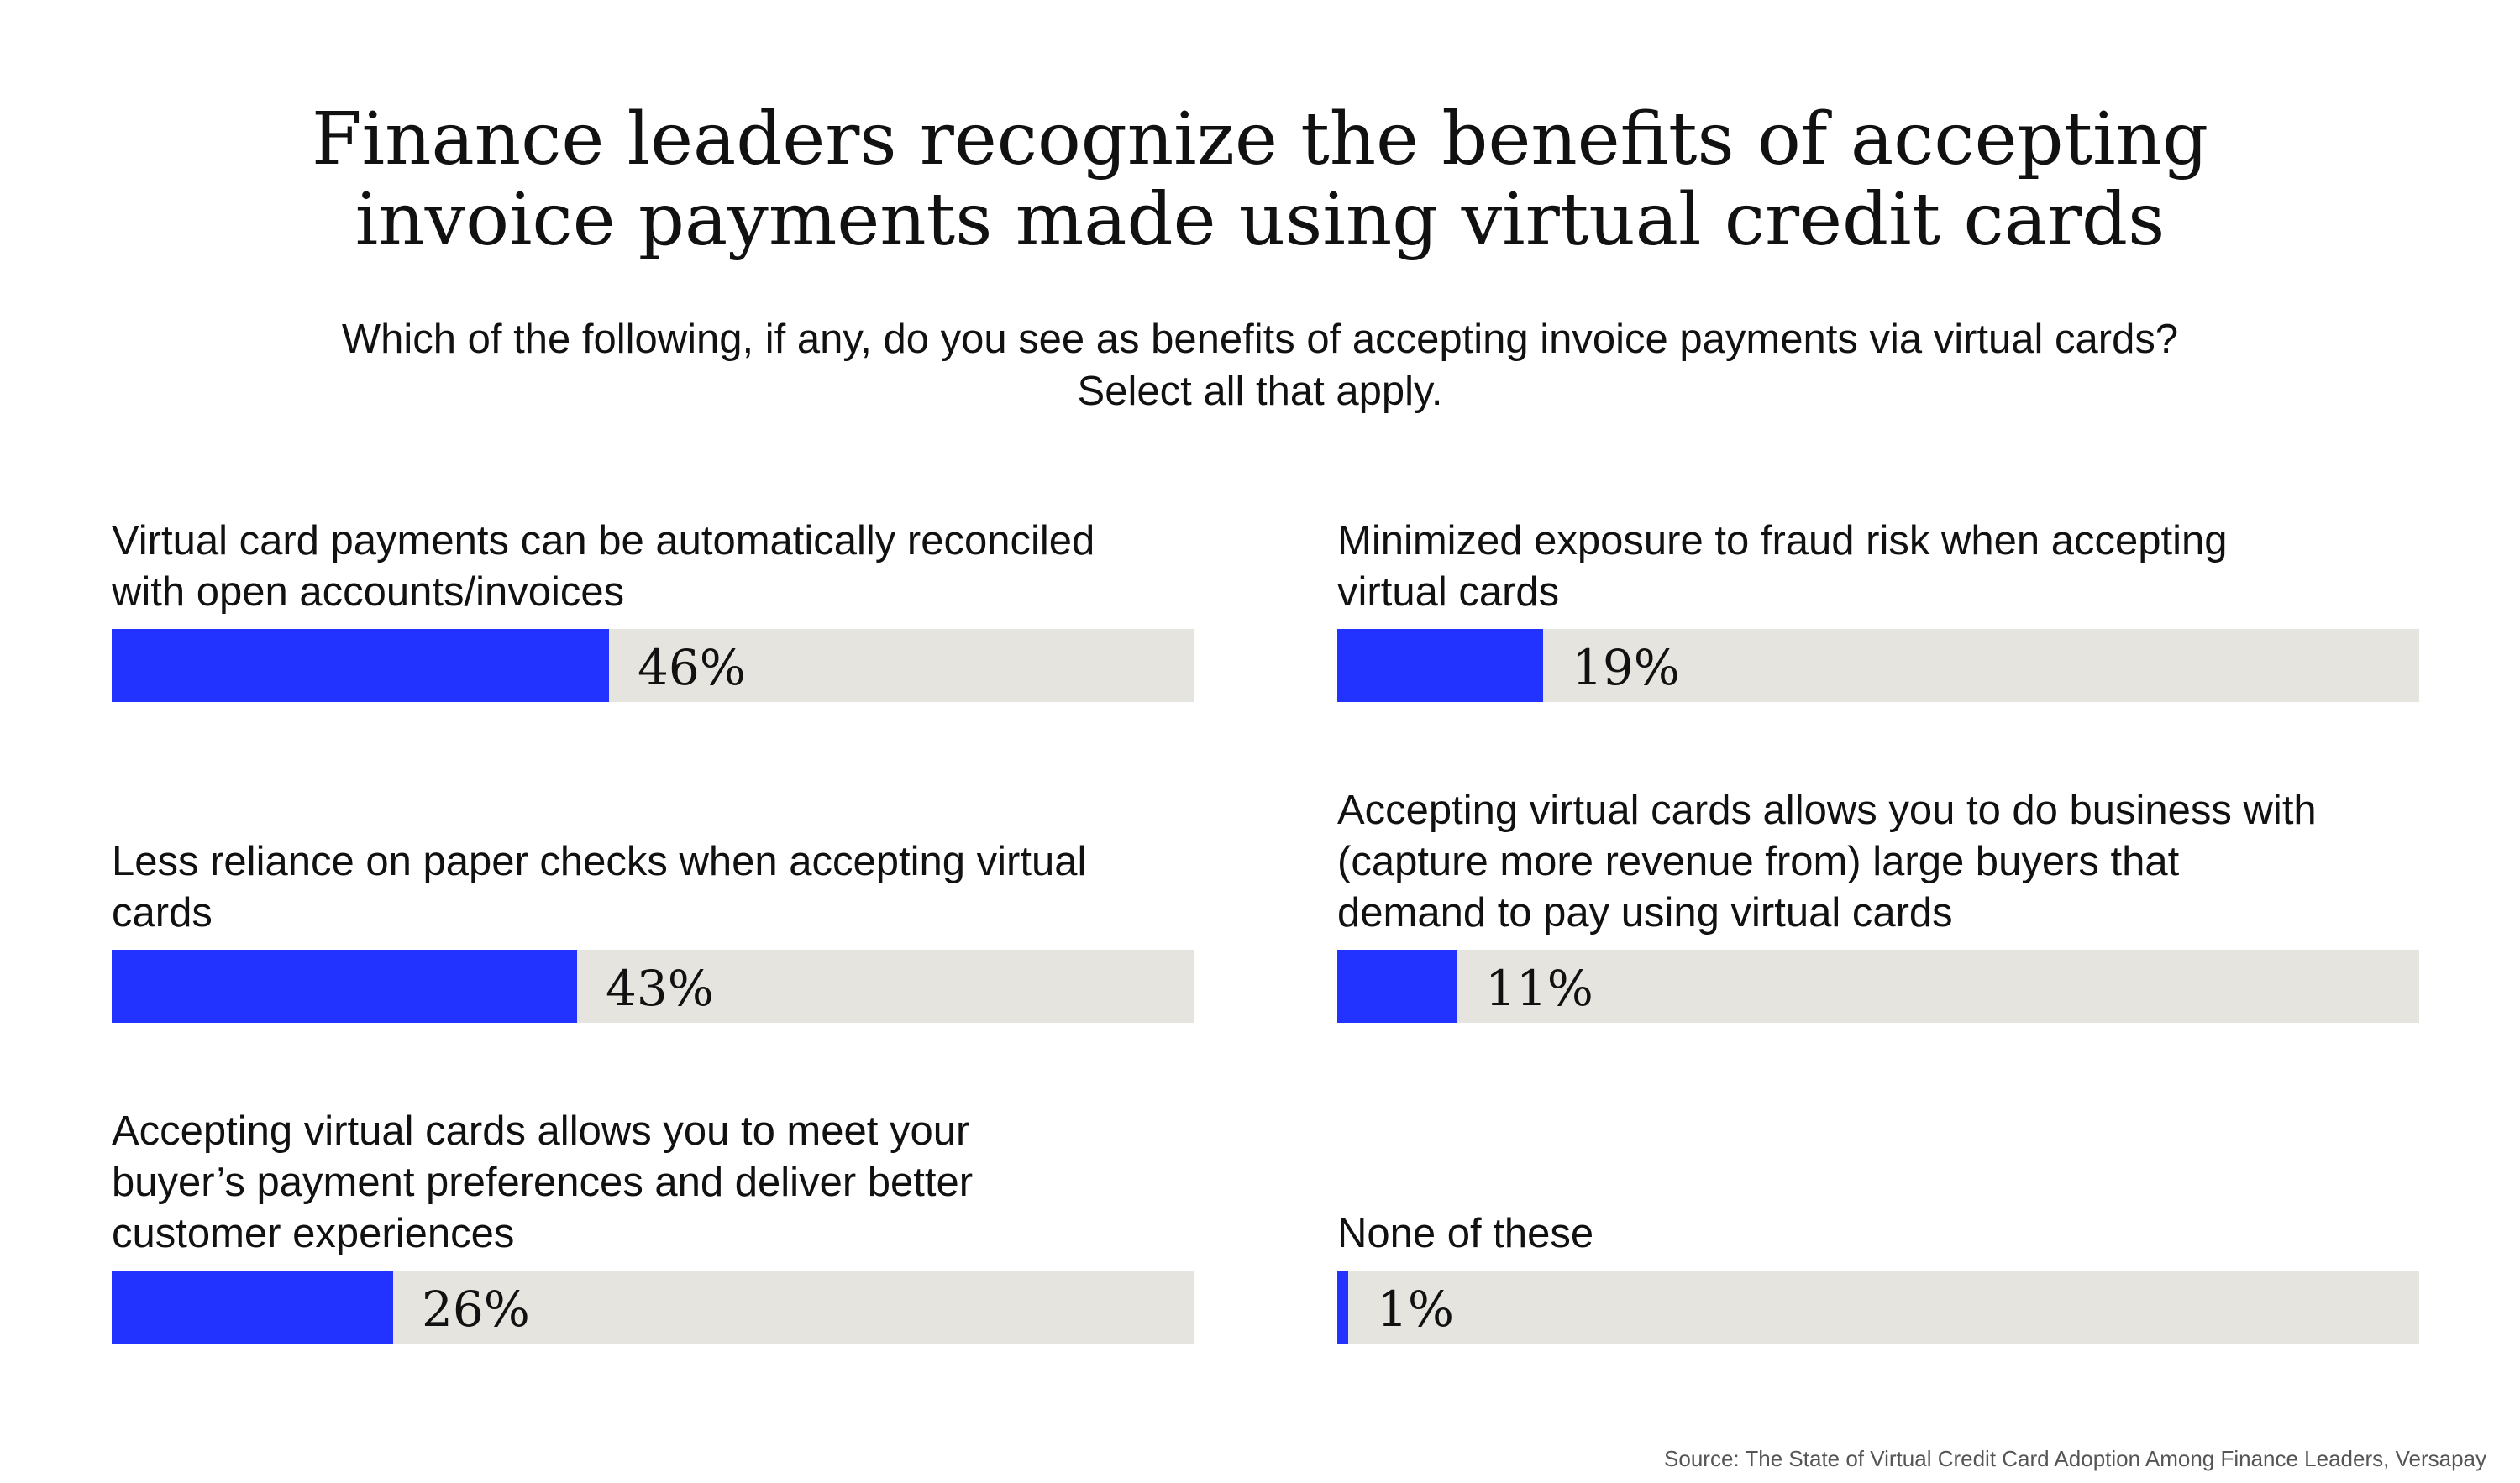 The image size is (2520, 1483). What do you see at coordinates (162, 912) in the screenshot?
I see `bar-category-label-line: cards` at bounding box center [162, 912].